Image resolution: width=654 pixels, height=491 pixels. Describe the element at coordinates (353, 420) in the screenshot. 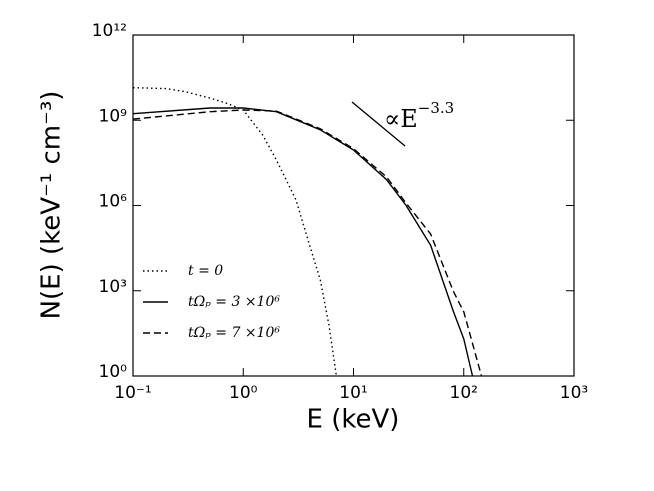

I see `x-axis-label: E (keV)` at that location.